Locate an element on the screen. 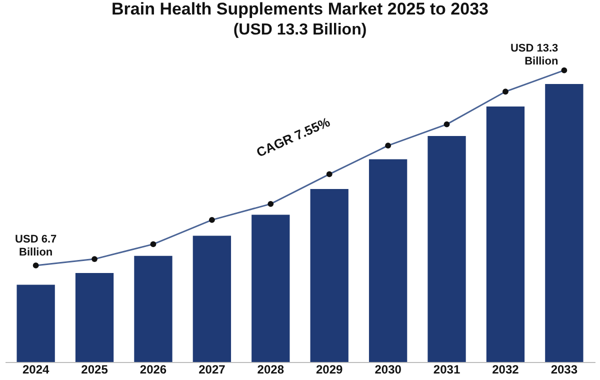 The image size is (600, 380). x-tick-label: 2028 is located at coordinates (270, 369).